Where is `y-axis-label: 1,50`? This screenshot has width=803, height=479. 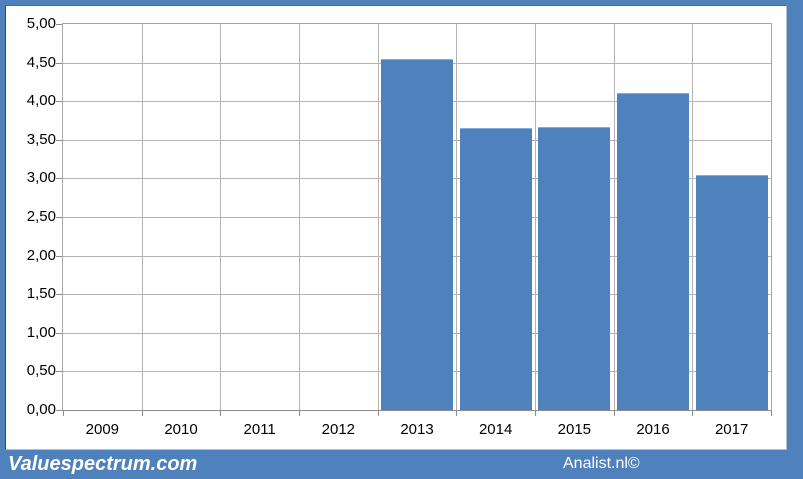
y-axis-label: 1,50 is located at coordinates (41, 294).